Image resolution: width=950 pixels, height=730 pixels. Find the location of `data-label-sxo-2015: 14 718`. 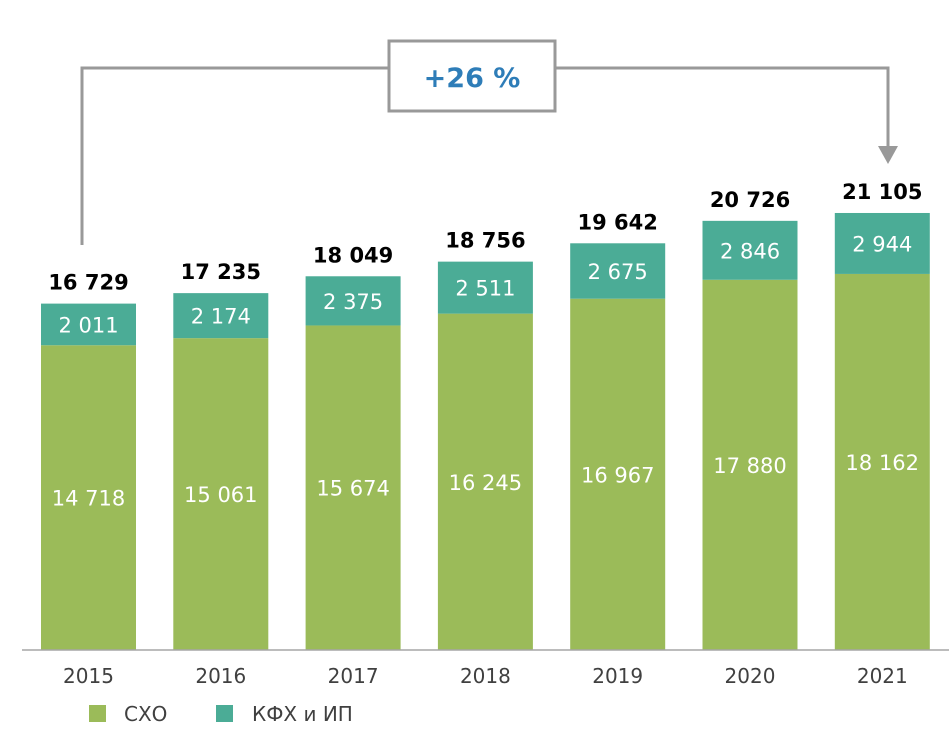

data-label-sxo-2015: 14 718 is located at coordinates (88, 499).